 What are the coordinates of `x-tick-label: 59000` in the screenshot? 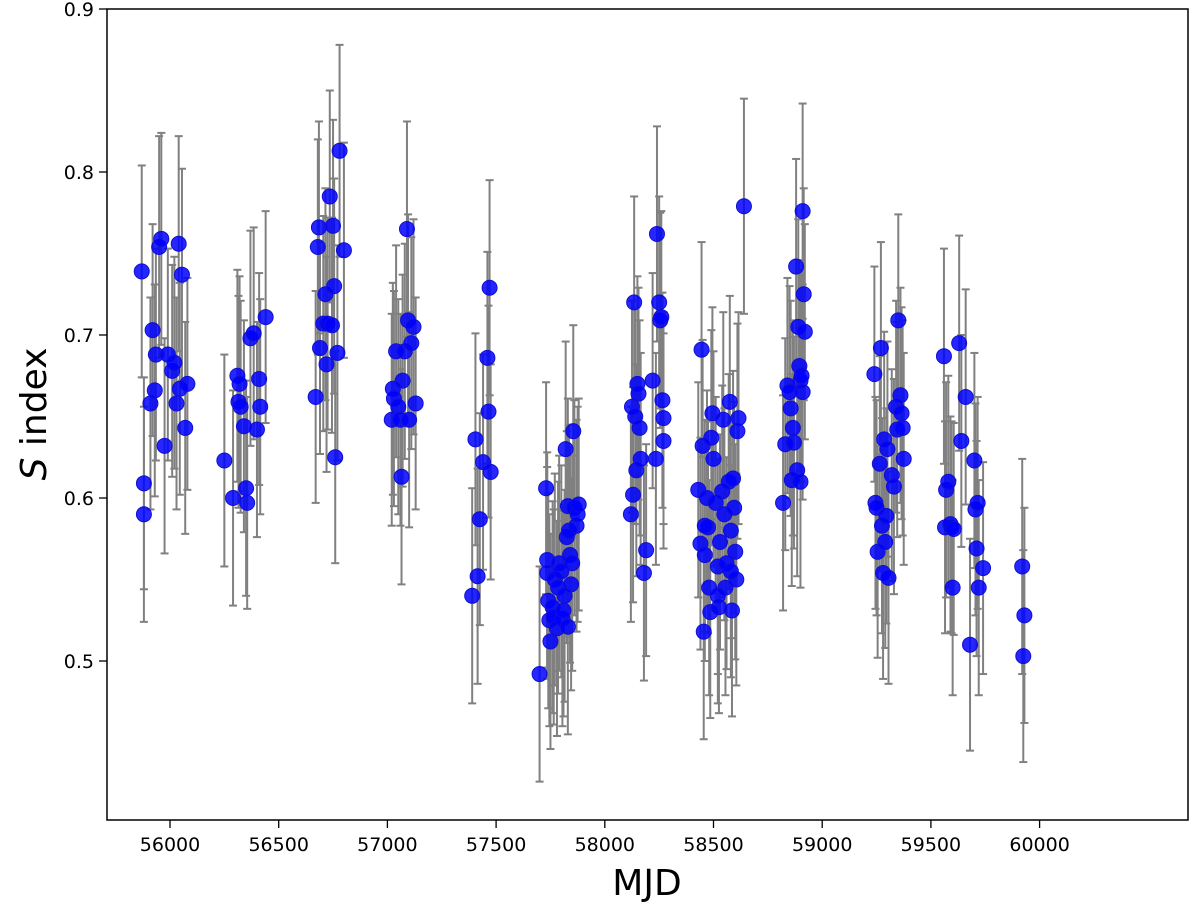 It's located at (822, 845).